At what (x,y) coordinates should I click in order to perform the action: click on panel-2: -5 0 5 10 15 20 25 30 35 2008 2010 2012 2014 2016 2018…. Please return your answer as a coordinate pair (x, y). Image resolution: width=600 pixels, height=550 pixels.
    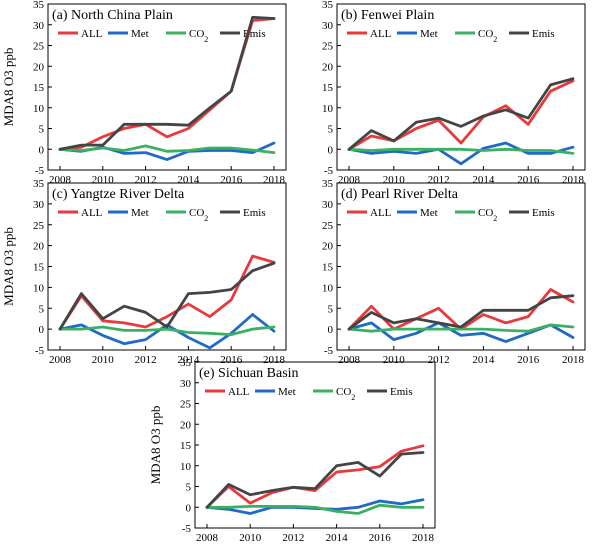
    Looking at the image, I should click on (454, 93).